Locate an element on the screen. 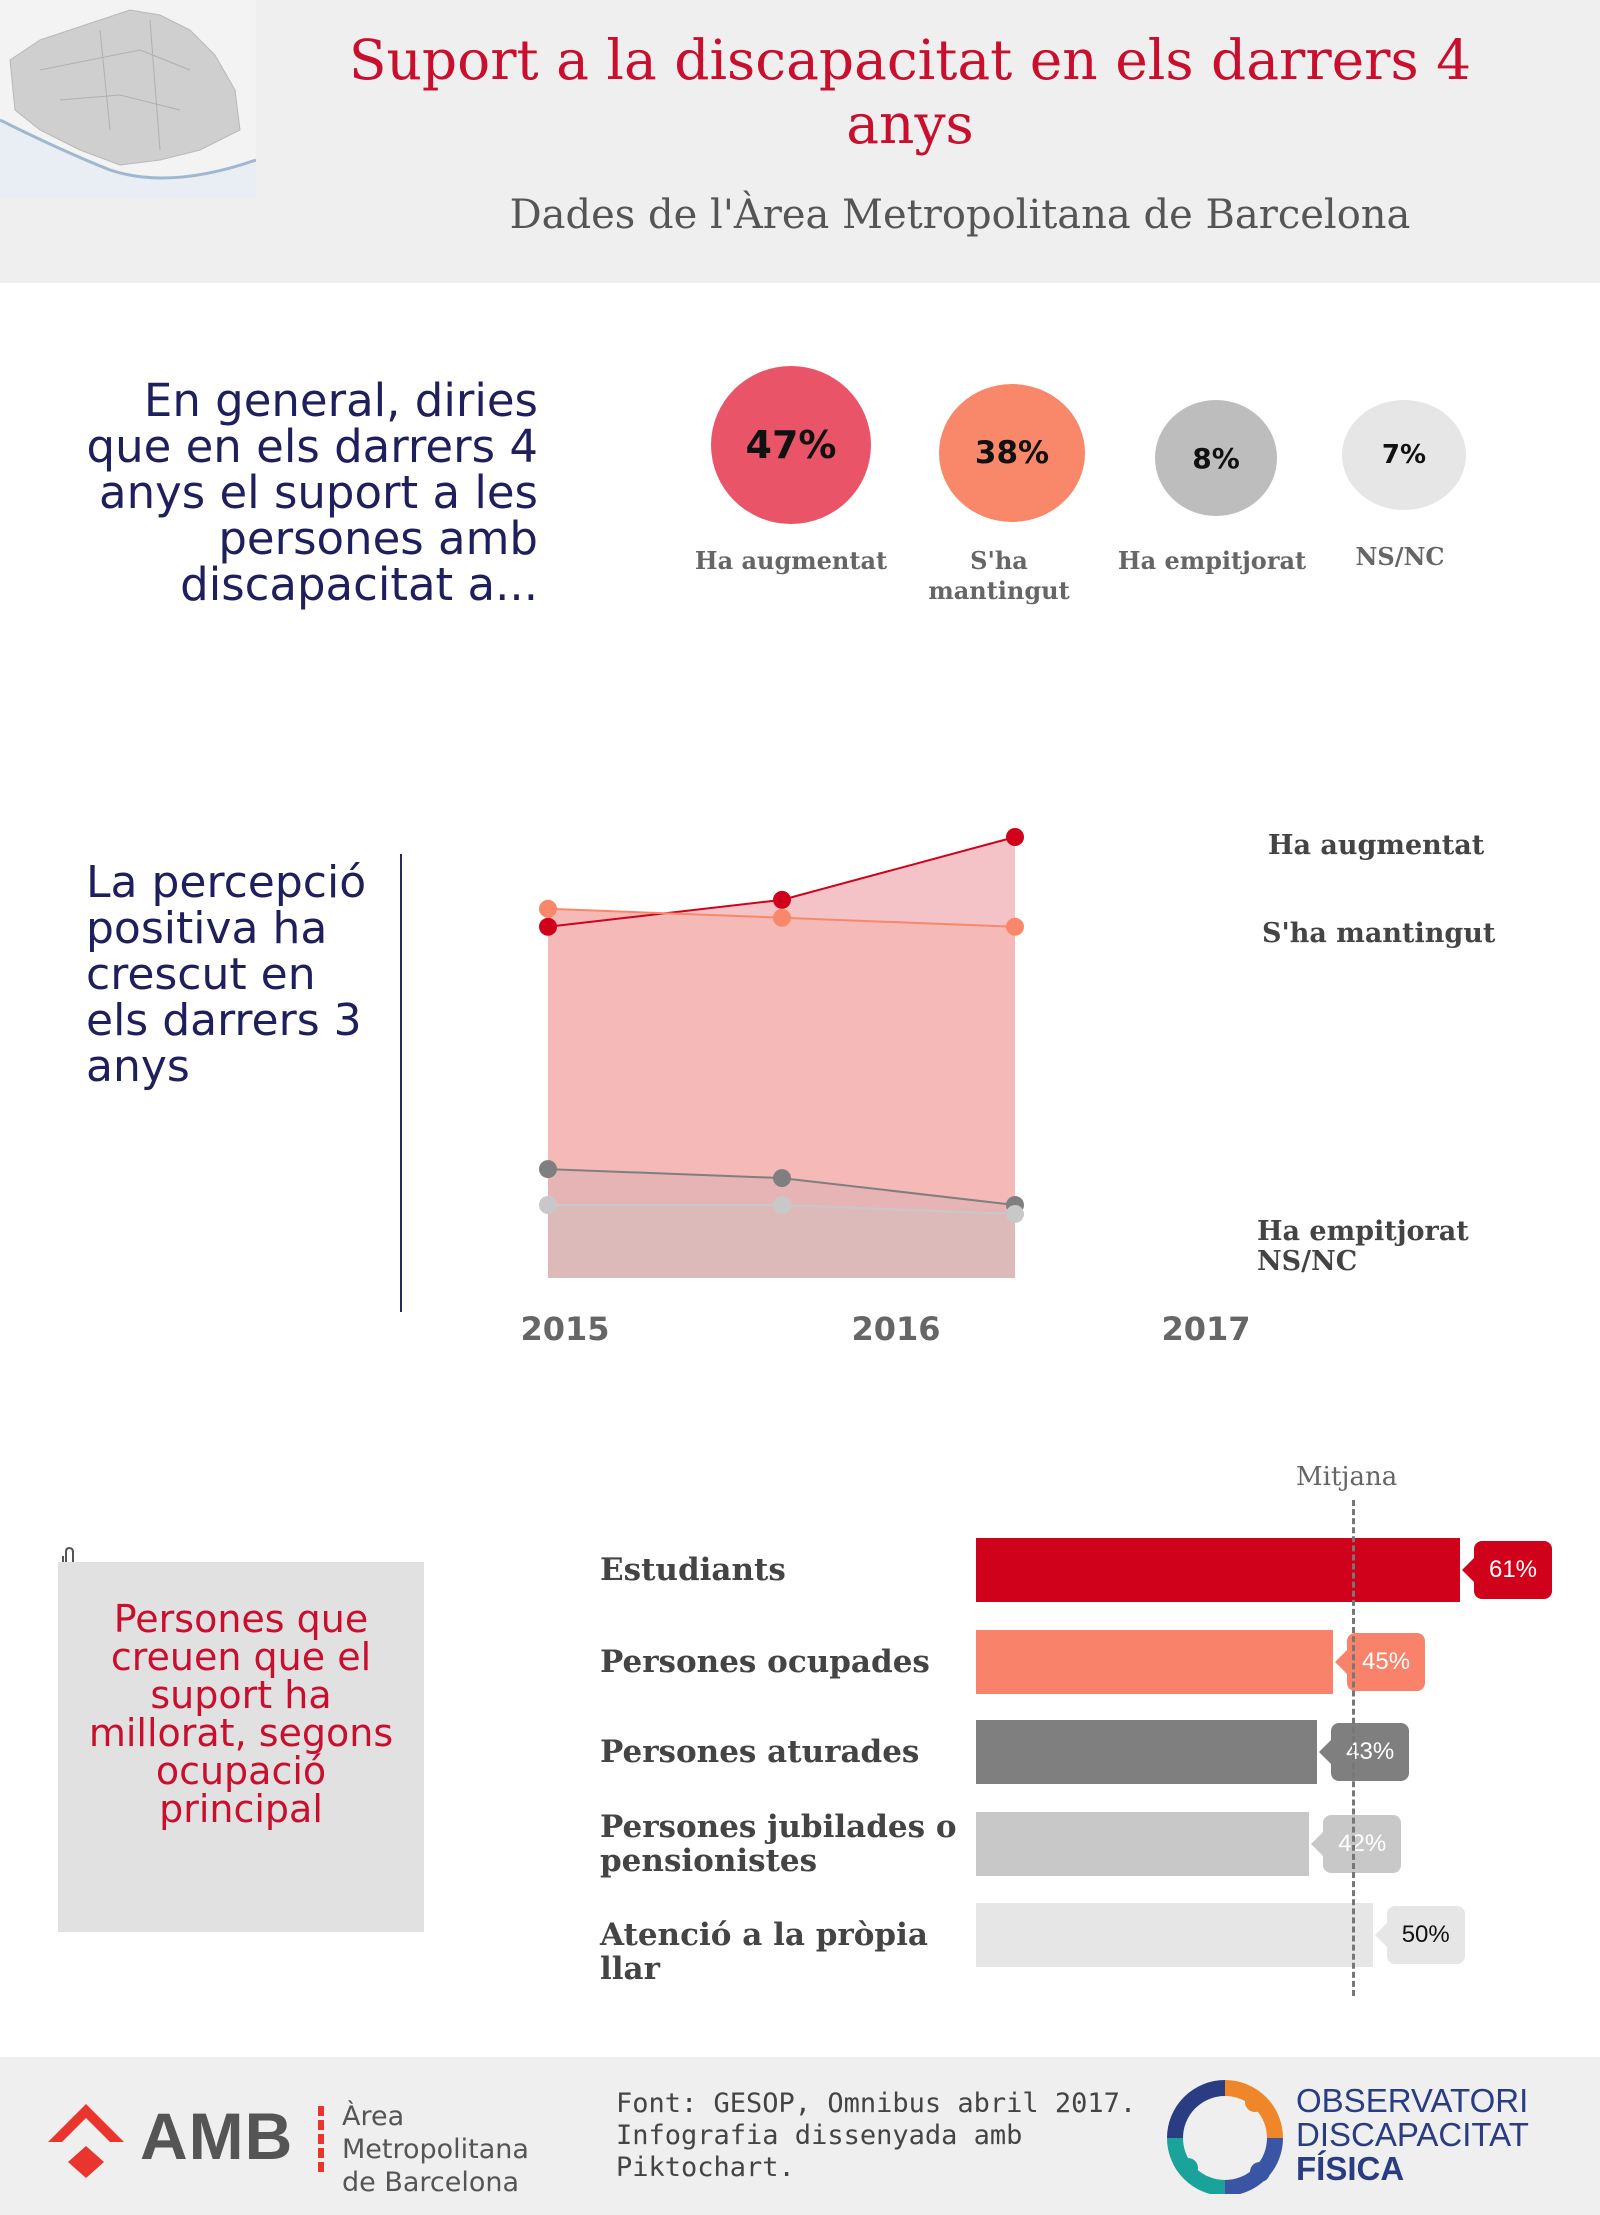 The image size is (1600, 2215). bar-category-label: Atenció a la pròpia llar is located at coordinates (764, 1952).